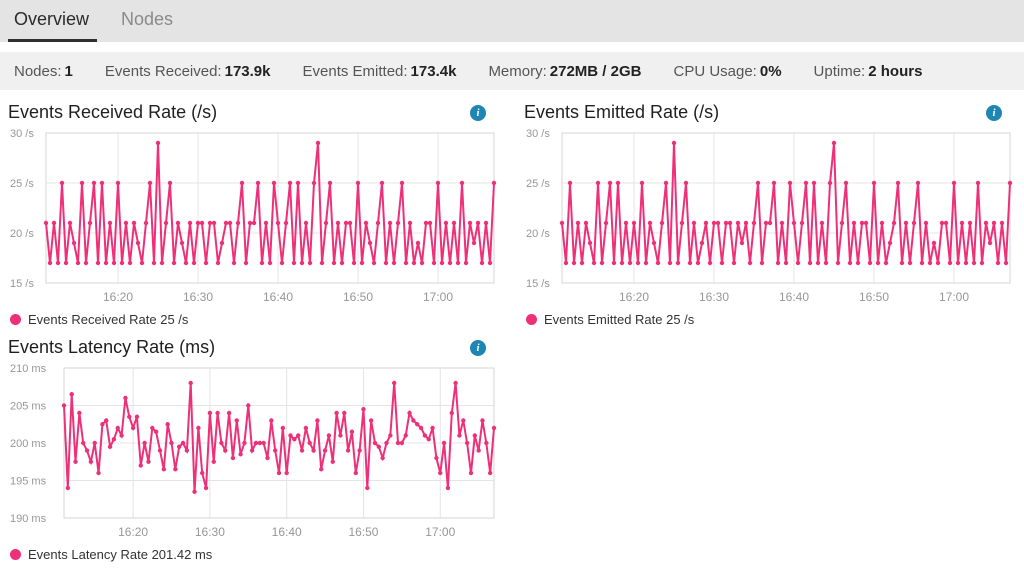  What do you see at coordinates (147, 19) in the screenshot?
I see `tab-nodes: Nodes` at bounding box center [147, 19].